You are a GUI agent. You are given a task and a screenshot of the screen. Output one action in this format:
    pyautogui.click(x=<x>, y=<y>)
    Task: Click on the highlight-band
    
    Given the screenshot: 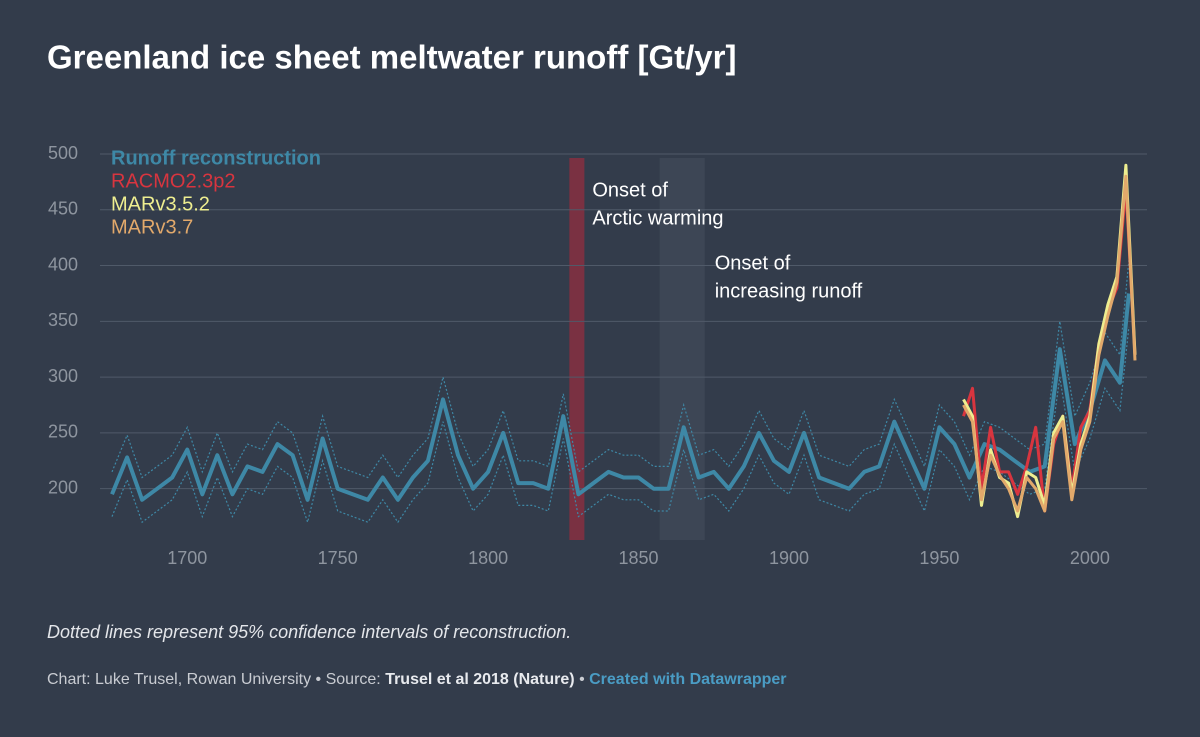 What is the action you would take?
    pyautogui.click(x=577, y=349)
    